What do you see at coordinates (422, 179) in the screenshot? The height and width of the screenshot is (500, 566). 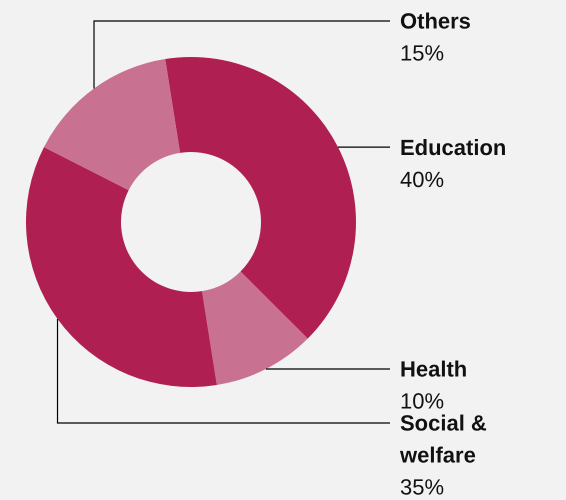 I see `data-label: 40%` at bounding box center [422, 179].